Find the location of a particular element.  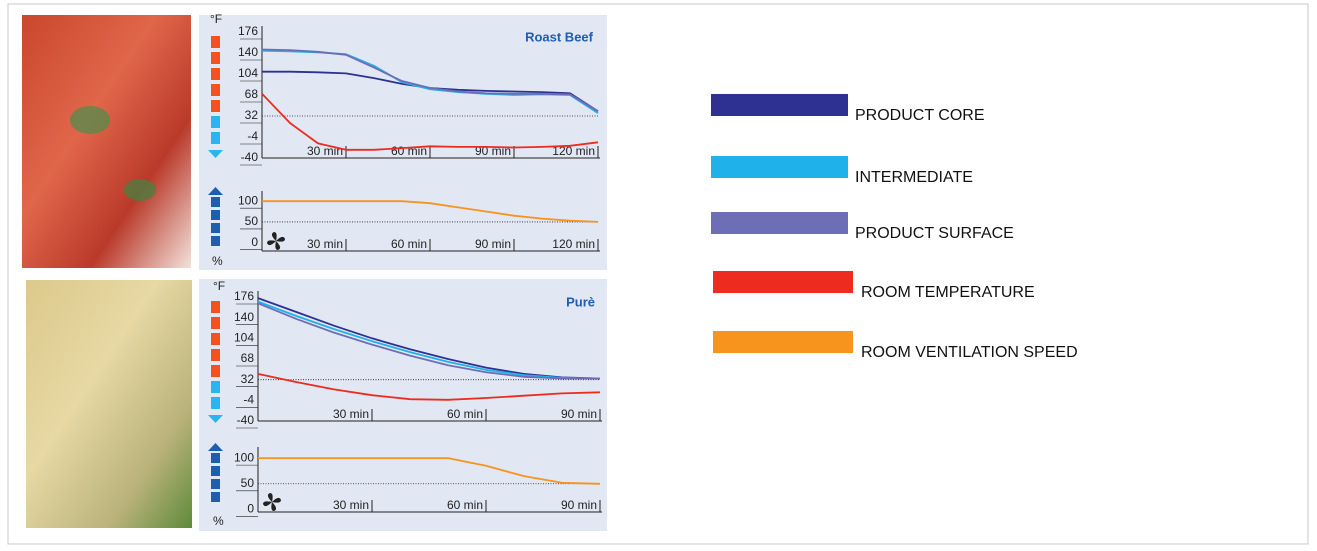

legend-label: ROOM VENTILATION SPEED is located at coordinates (969, 352).